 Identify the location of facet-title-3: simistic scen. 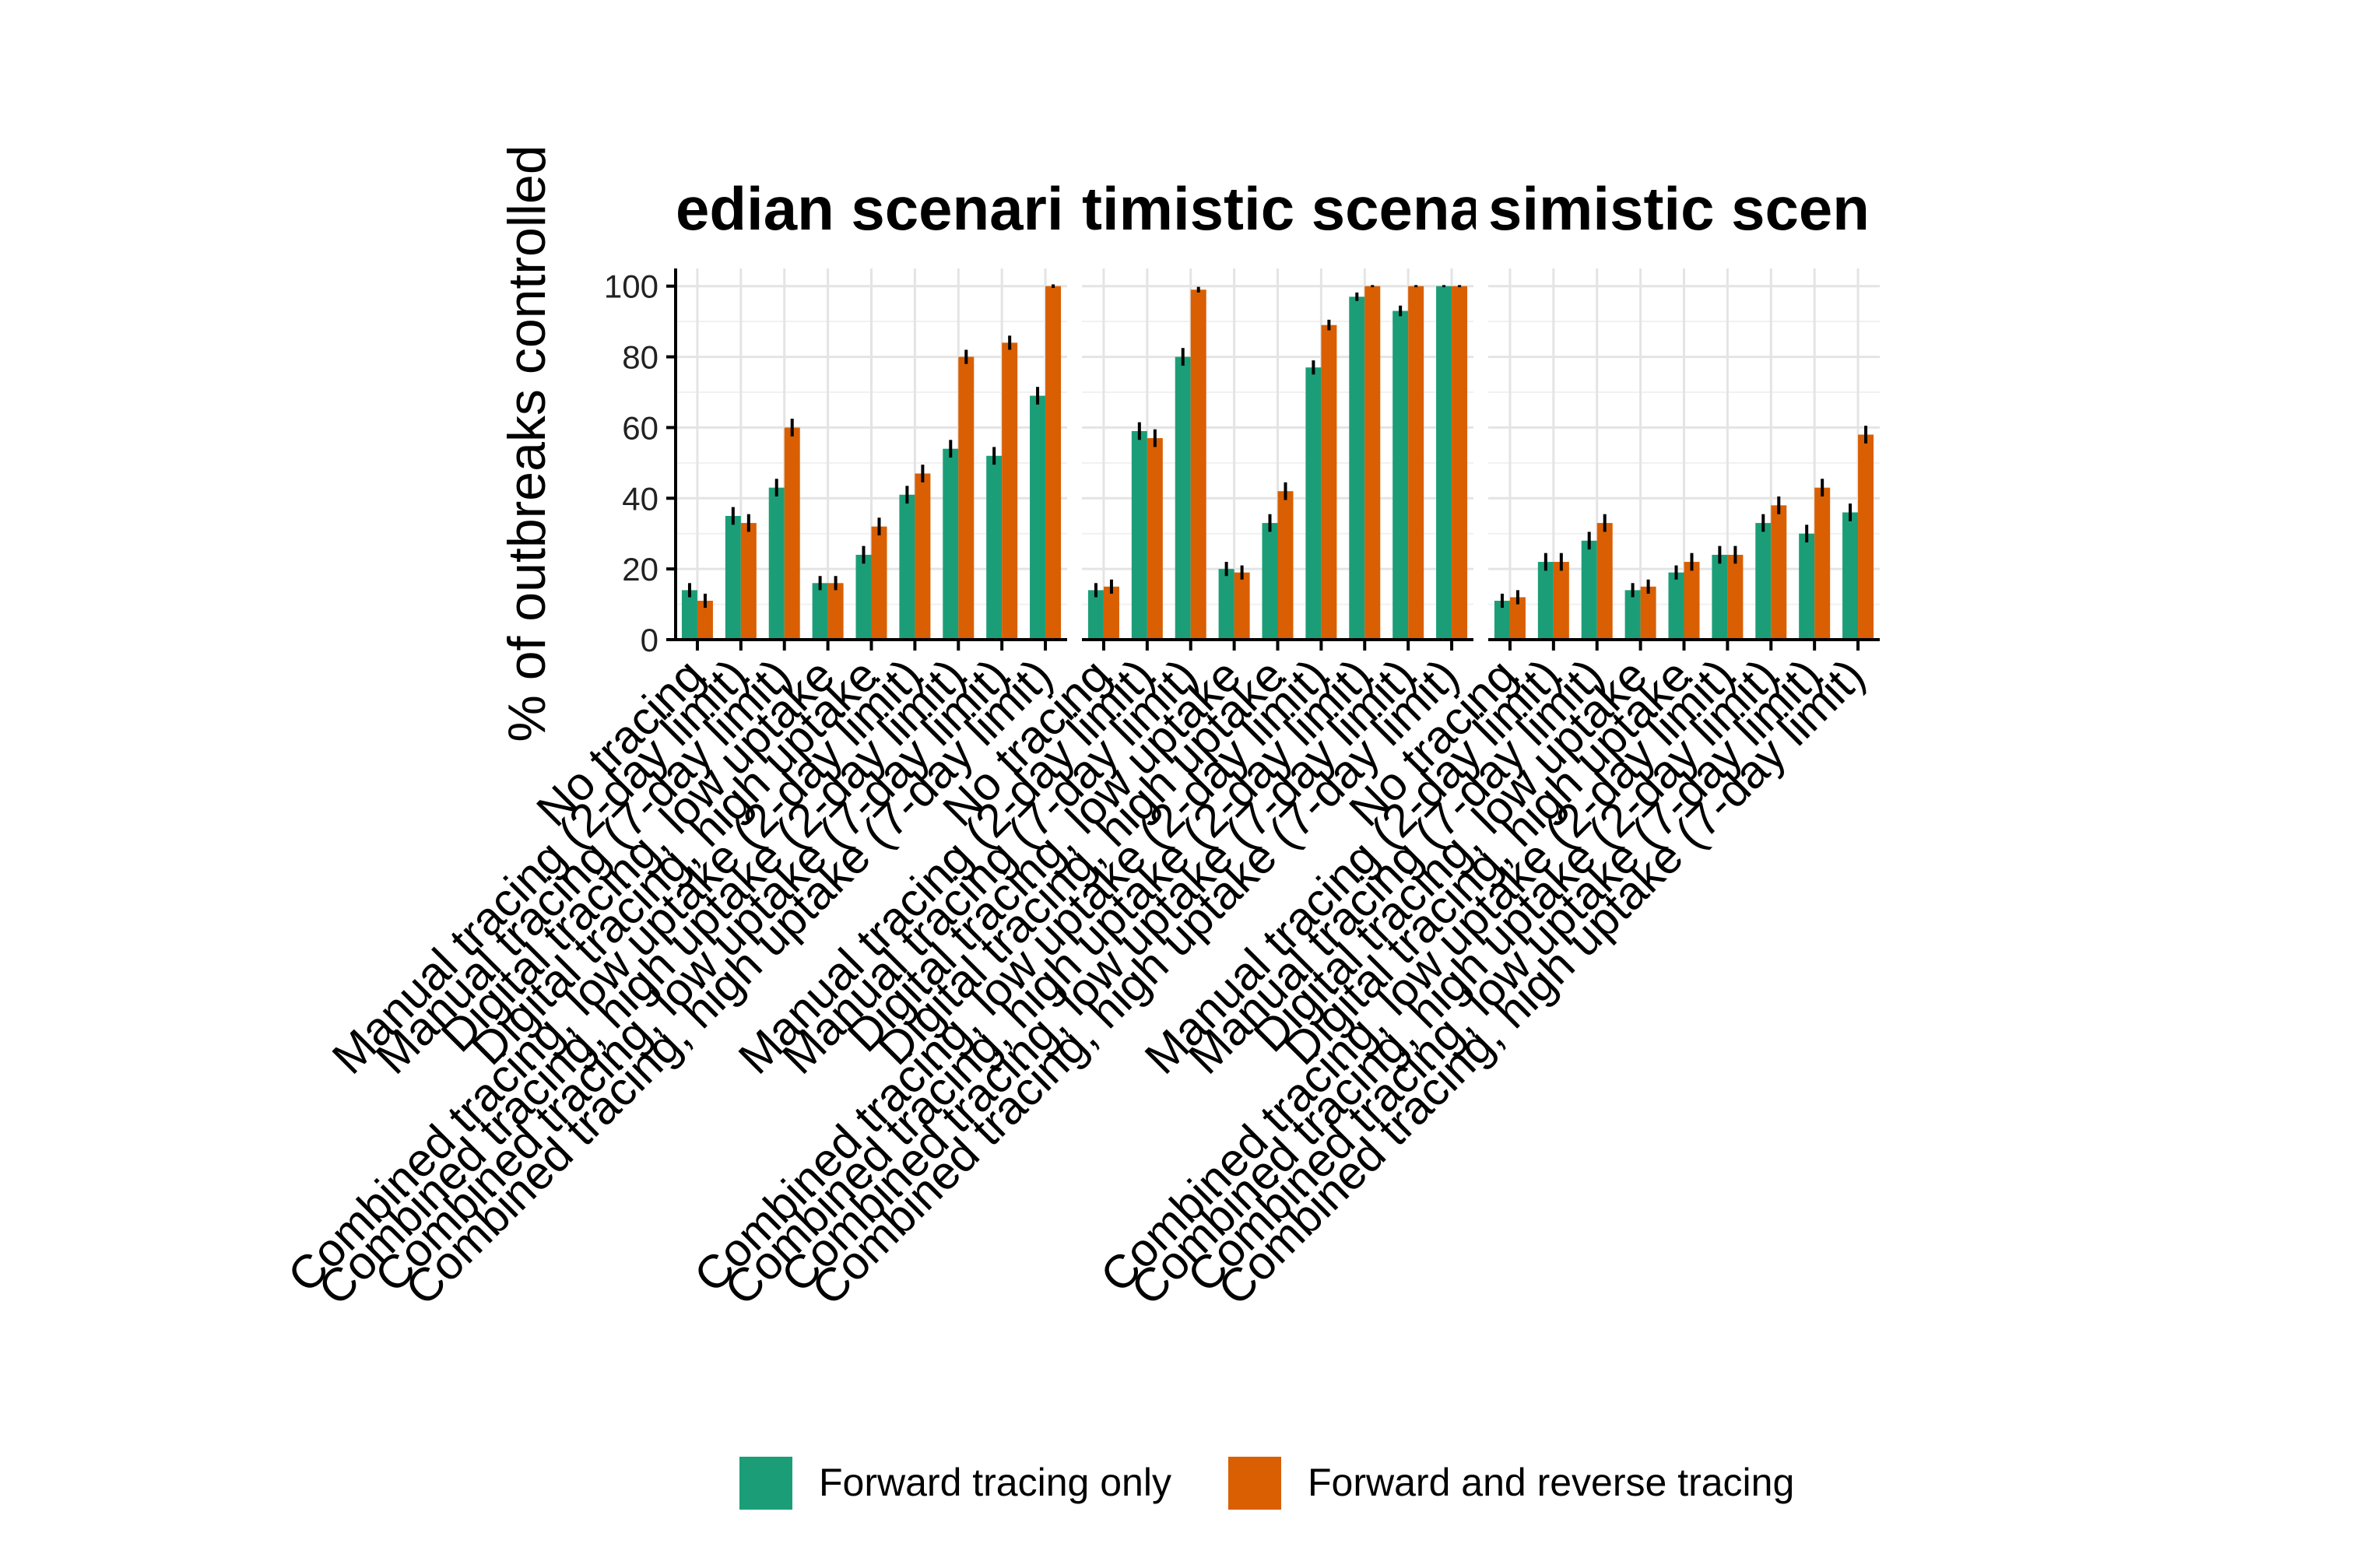
(1679, 208).